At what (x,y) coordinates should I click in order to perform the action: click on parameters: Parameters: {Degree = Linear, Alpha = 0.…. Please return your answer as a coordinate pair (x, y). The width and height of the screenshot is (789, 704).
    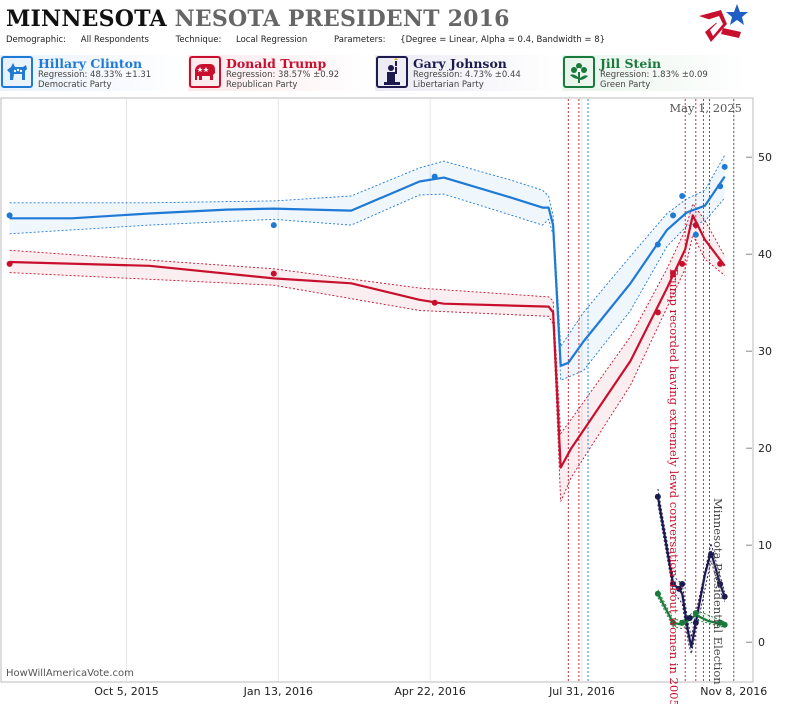
    Looking at the image, I should click on (475, 40).